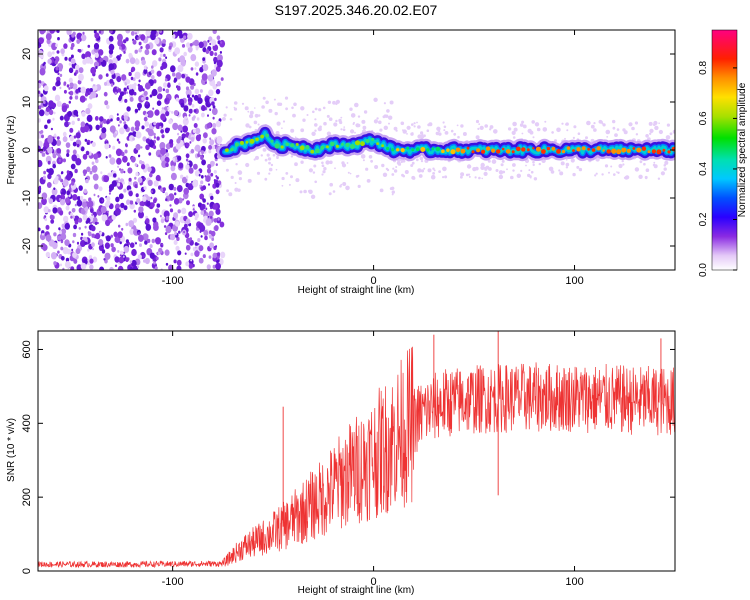 The image size is (750, 600). I want to click on y-tick-label: 20, so click(27, 54).